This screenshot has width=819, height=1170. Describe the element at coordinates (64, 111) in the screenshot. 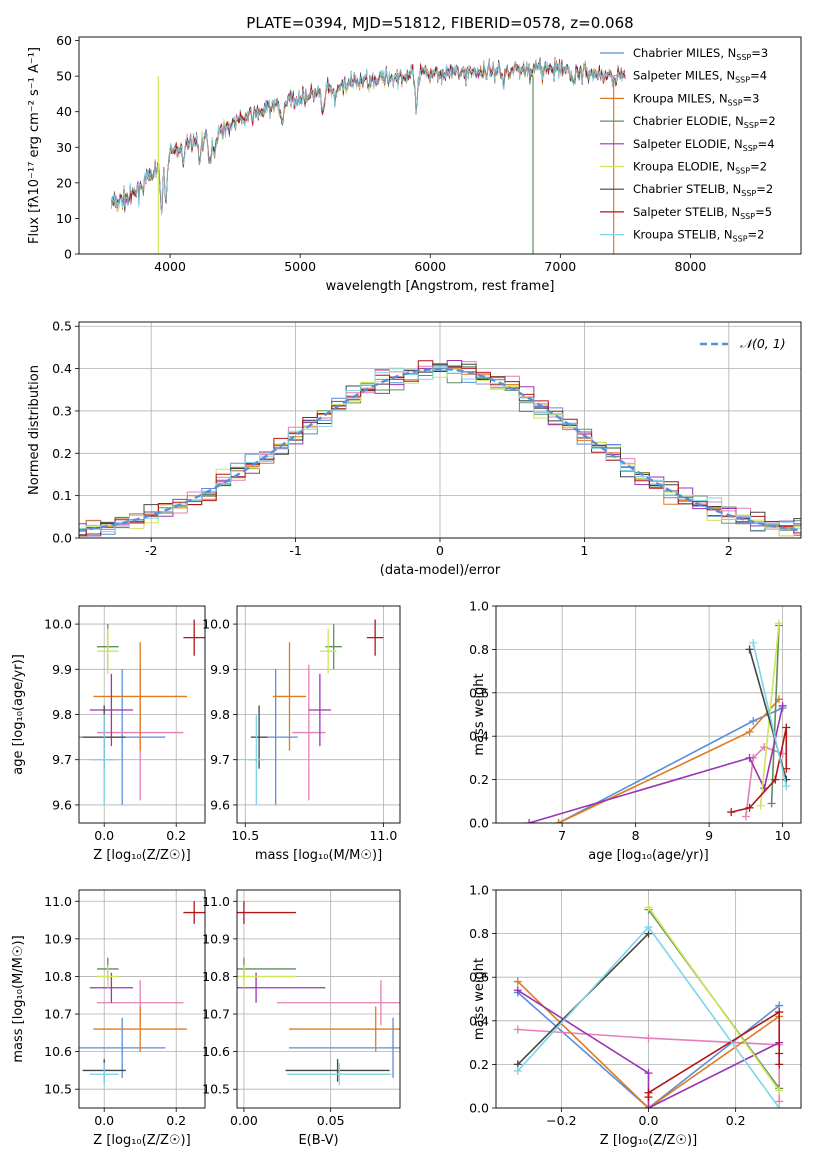

I see `y-tick-label: 40` at that location.